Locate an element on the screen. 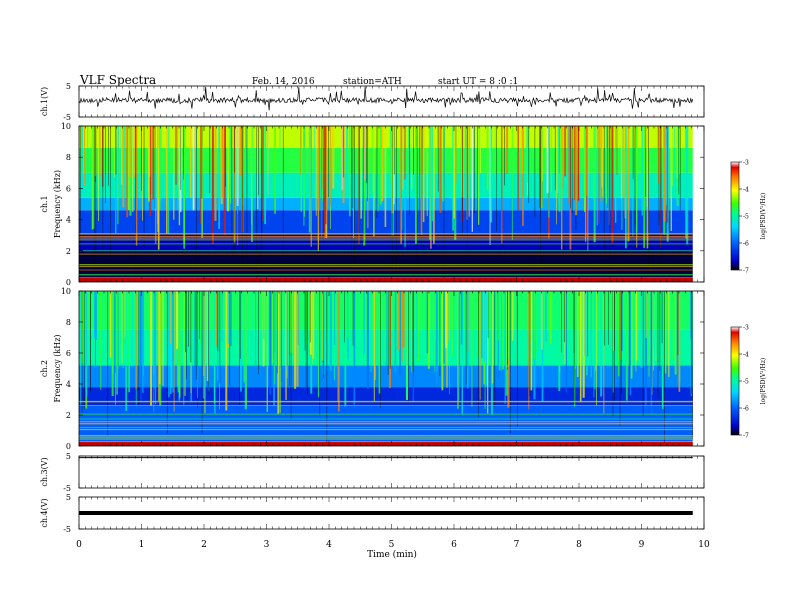 The image size is (792, 612). y-tick-label: 6 is located at coordinates (68, 353).